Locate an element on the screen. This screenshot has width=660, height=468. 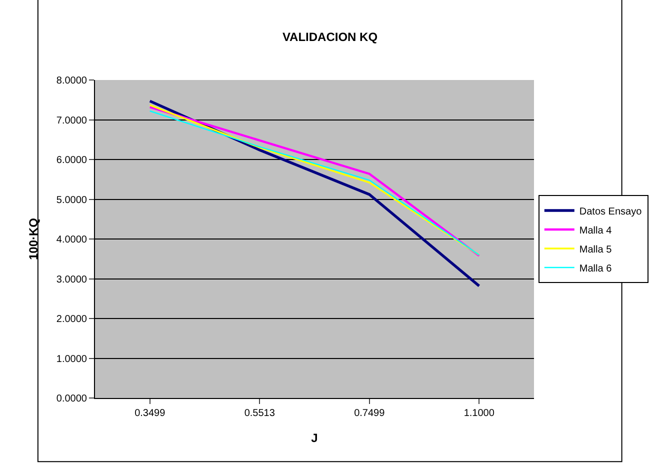
legend-label: Malla 4 is located at coordinates (595, 230).